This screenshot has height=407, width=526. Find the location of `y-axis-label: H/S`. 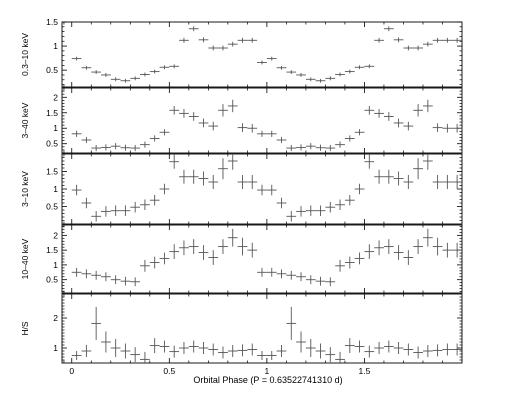

y-axis-label: H/S is located at coordinates (25, 328).